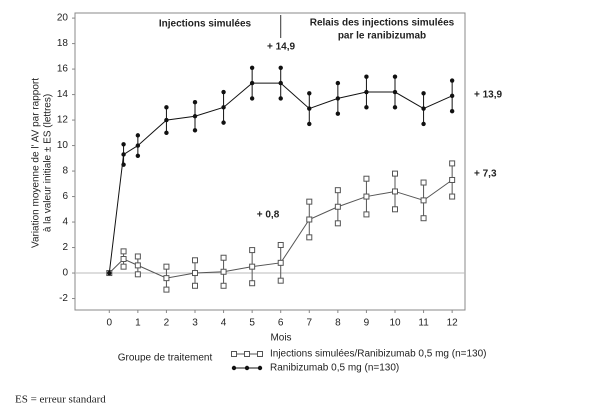  What do you see at coordinates (485, 174) in the screenshot?
I see `annotation: + 7,3` at bounding box center [485, 174].